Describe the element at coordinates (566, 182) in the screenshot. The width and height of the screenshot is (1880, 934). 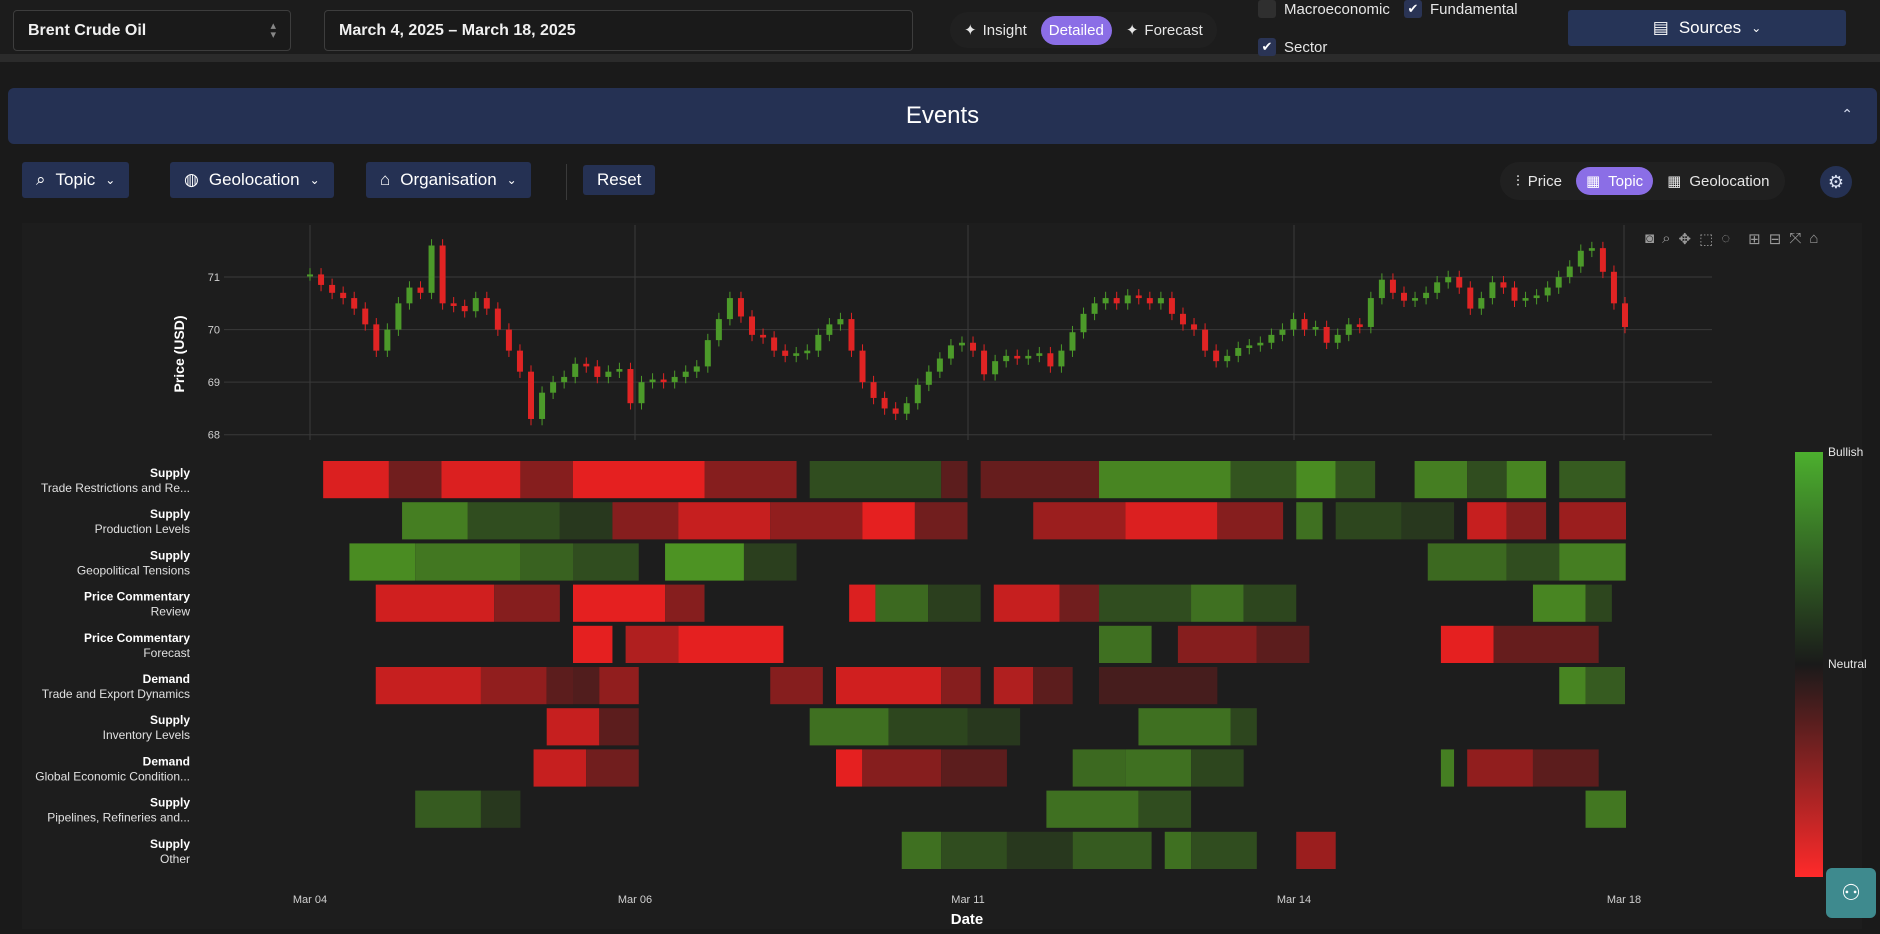
I see `divider` at that location.